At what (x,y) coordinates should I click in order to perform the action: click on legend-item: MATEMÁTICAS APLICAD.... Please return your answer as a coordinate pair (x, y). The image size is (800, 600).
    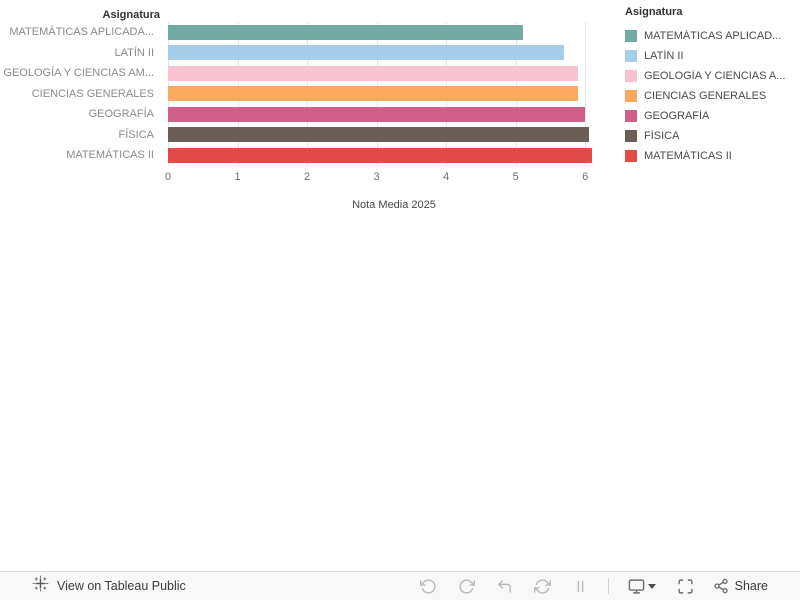
    Looking at the image, I should click on (711, 36).